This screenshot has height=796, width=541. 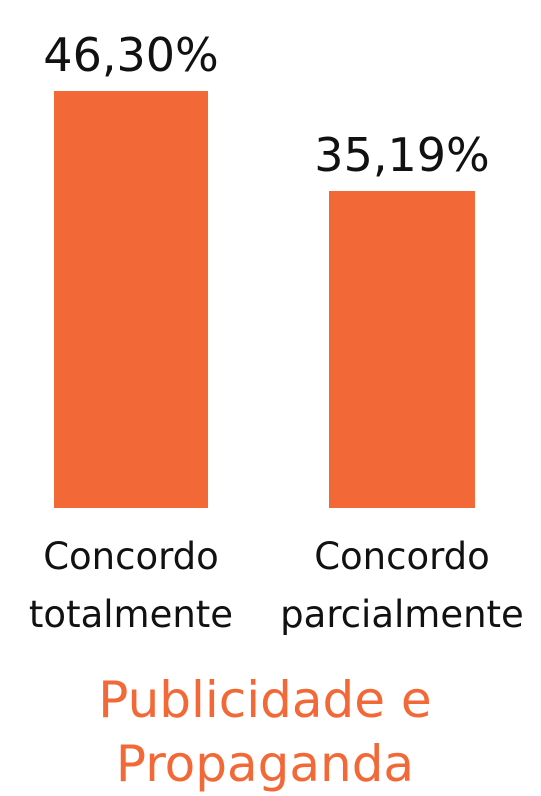 I want to click on chart-title: Publicidade e Propaganda, so click(x=265, y=732).